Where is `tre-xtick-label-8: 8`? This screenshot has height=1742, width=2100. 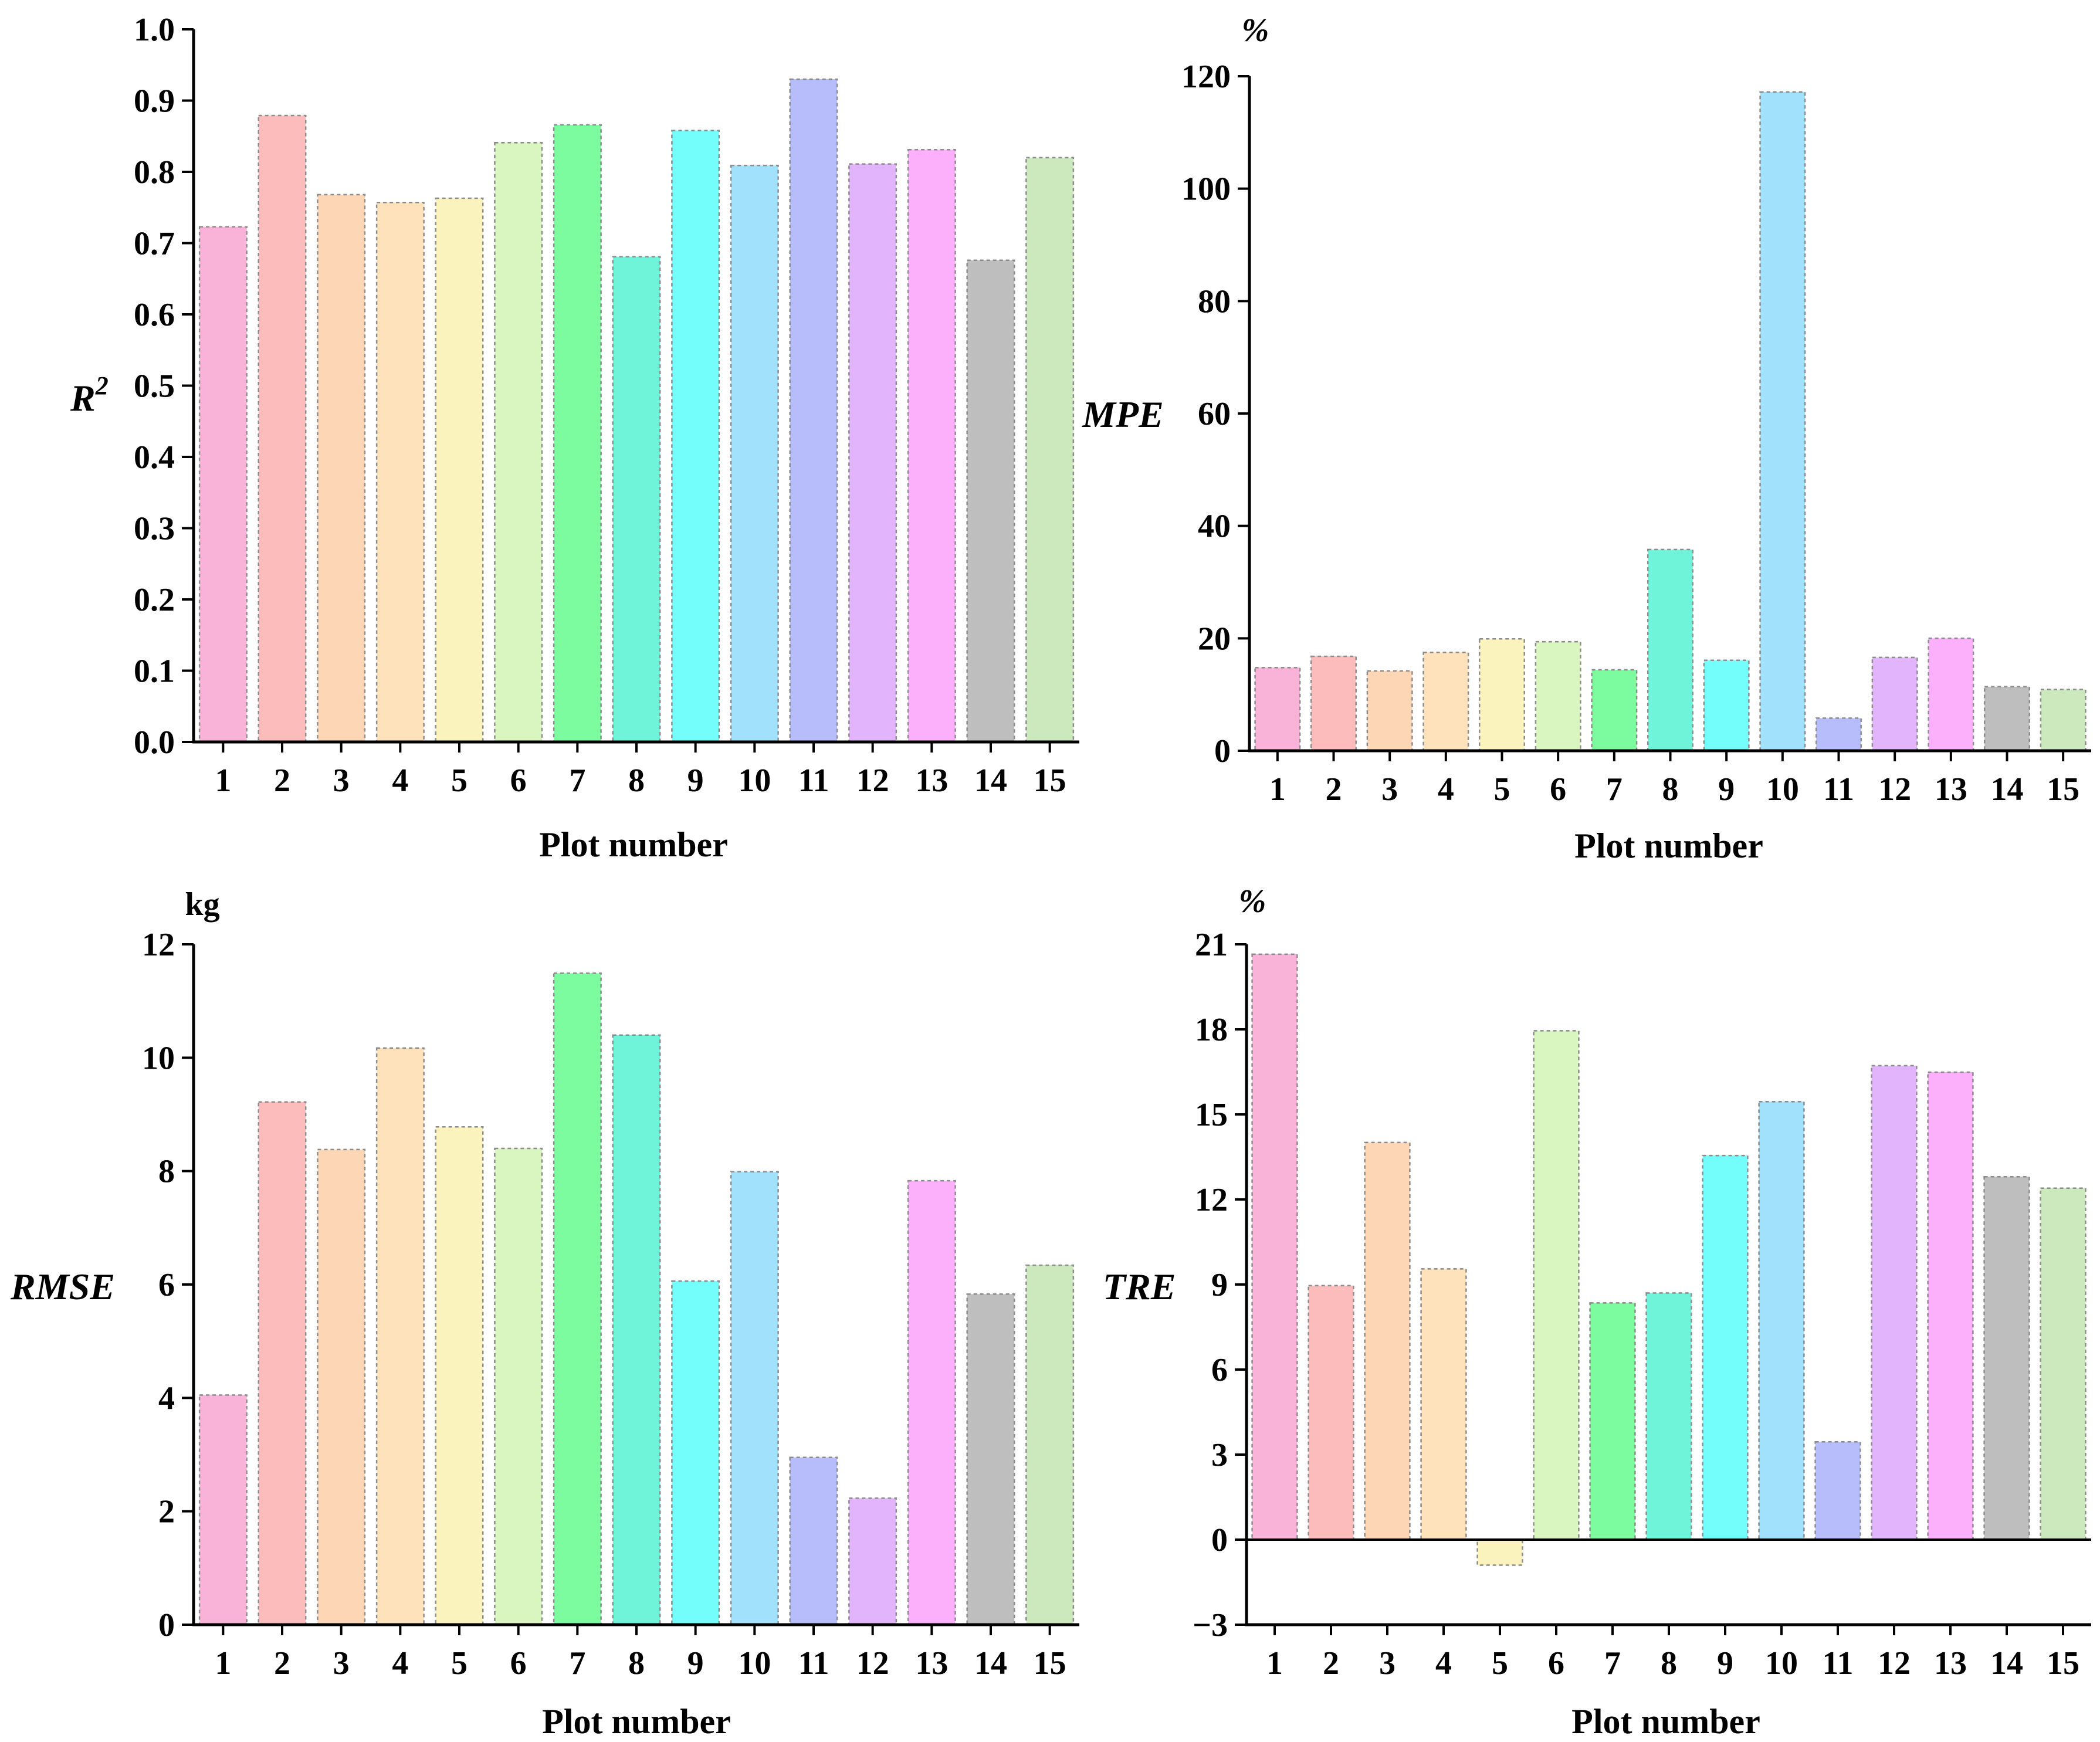
tre-xtick-label-8: 8 is located at coordinates (1669, 1664).